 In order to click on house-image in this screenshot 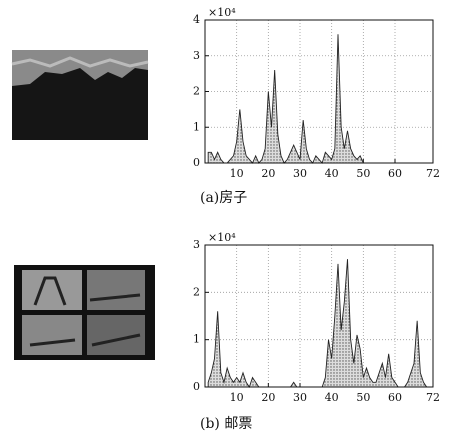, I will do `click(80, 95)`.